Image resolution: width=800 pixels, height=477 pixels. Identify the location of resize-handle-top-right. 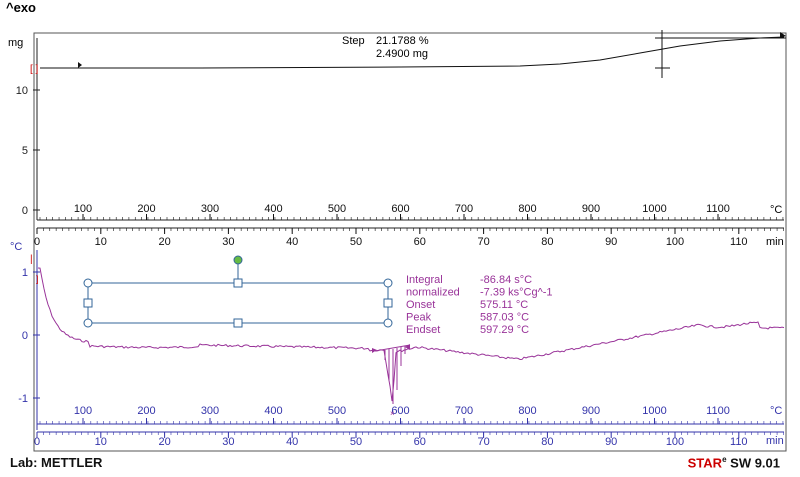
(388, 283).